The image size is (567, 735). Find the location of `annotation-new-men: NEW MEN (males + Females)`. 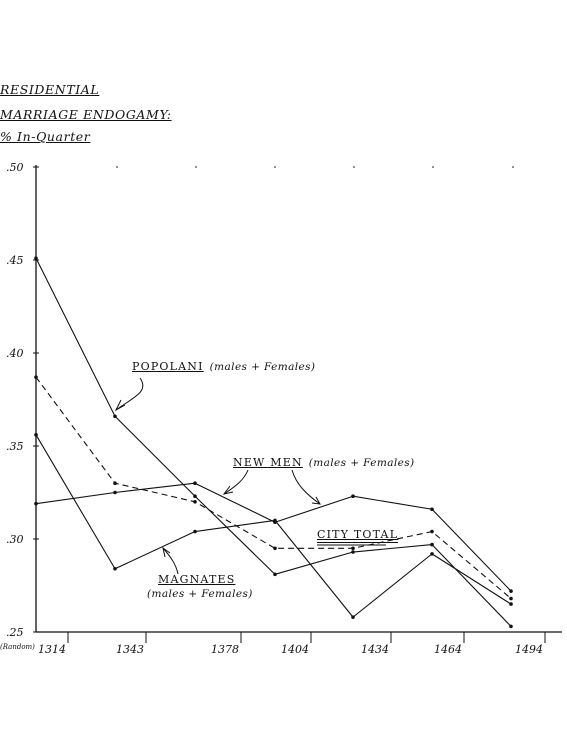

annotation-new-men: NEW MEN (males + Females) is located at coordinates (324, 462).